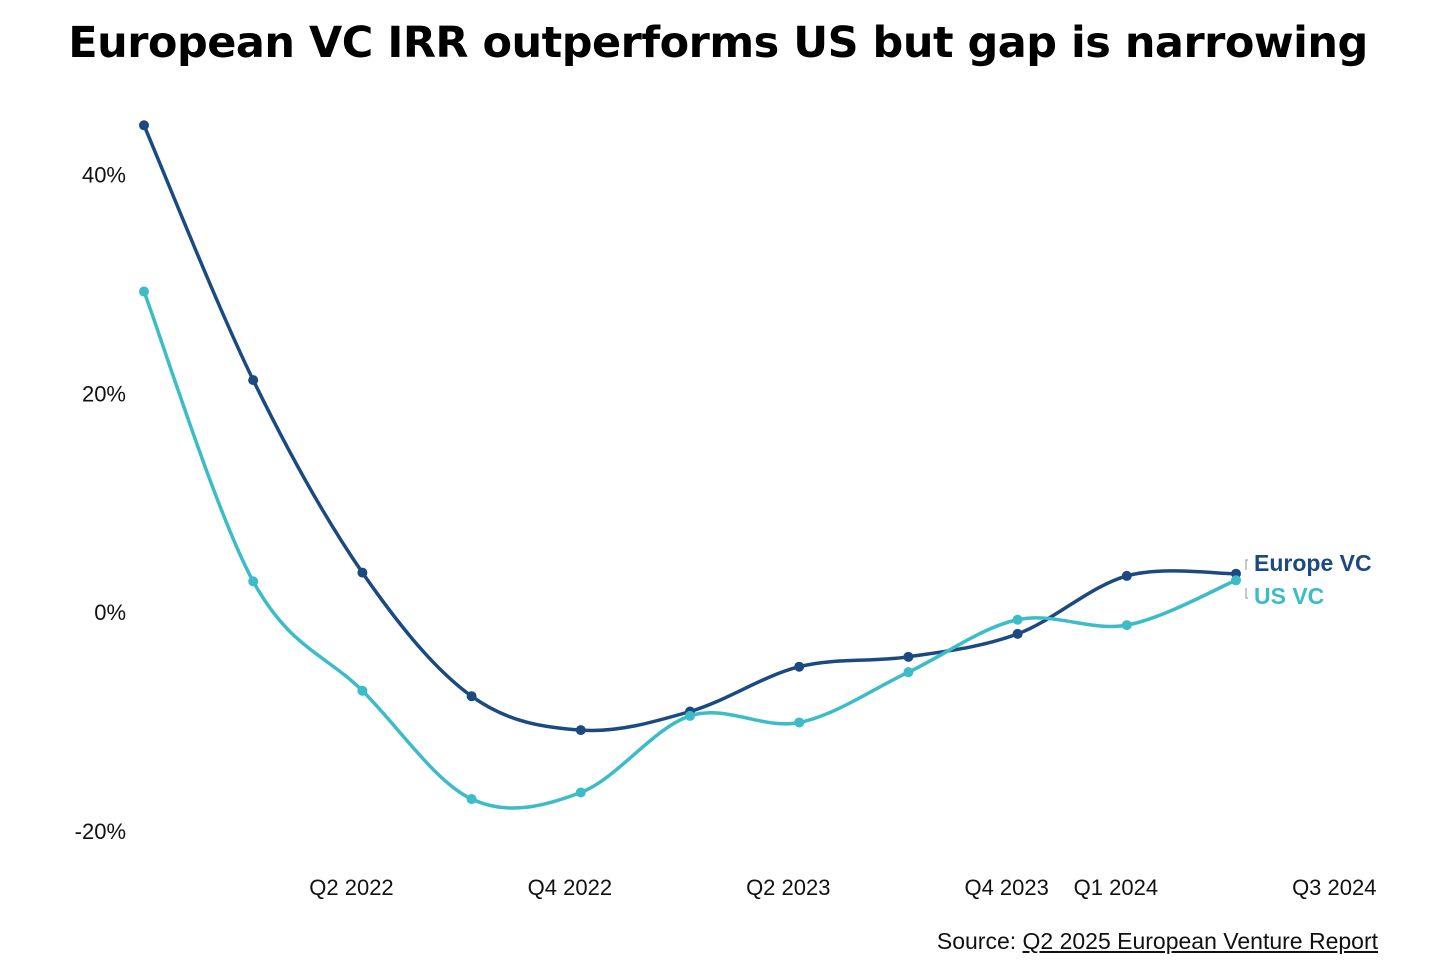 The width and height of the screenshot is (1456, 979). I want to click on y-tick-label: 20%, so click(104, 393).